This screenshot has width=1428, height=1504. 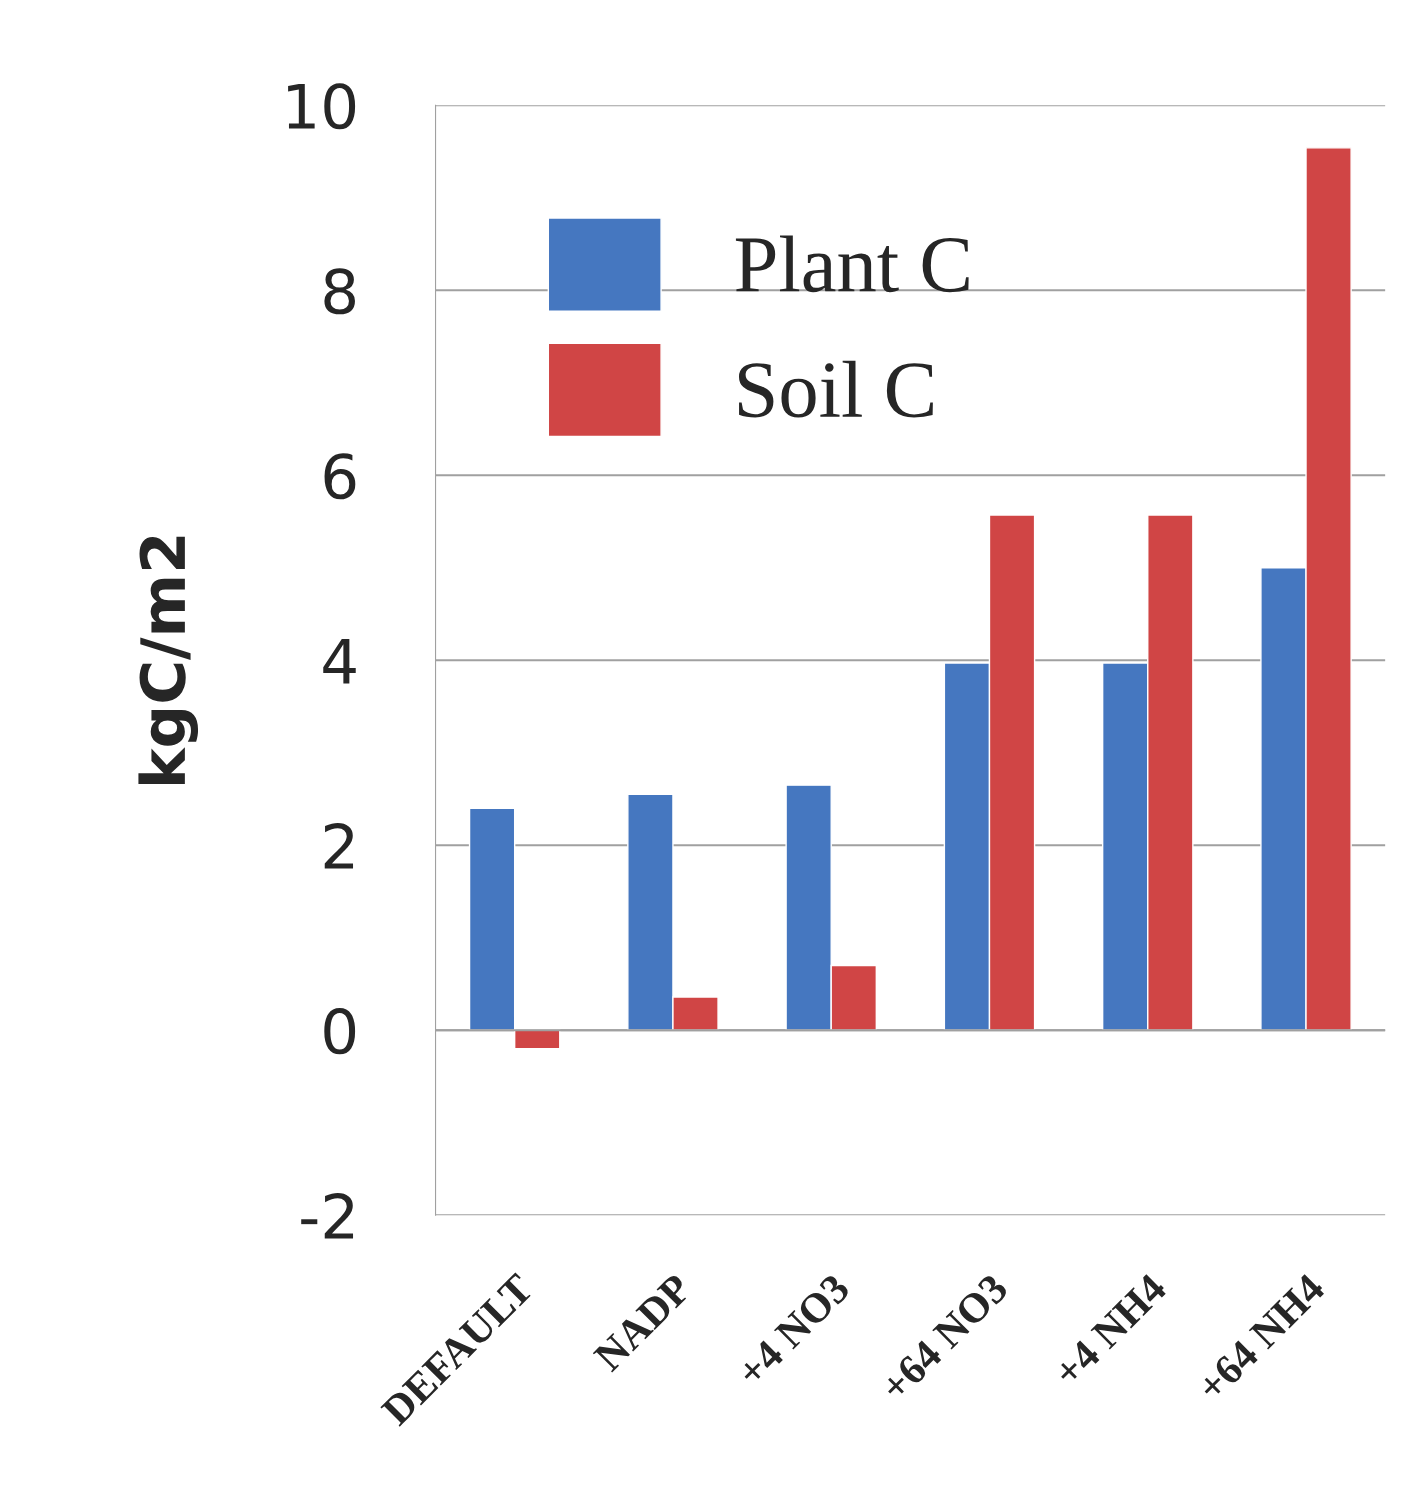 What do you see at coordinates (835, 389) in the screenshot?
I see `legend-label: Soil C` at bounding box center [835, 389].